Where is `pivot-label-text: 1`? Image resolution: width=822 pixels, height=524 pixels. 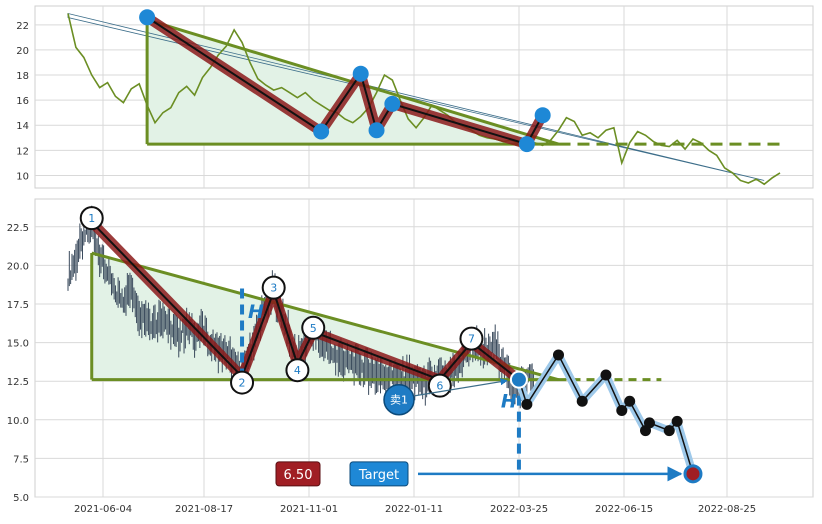
pivot-label-text: 1 is located at coordinates (91, 218).